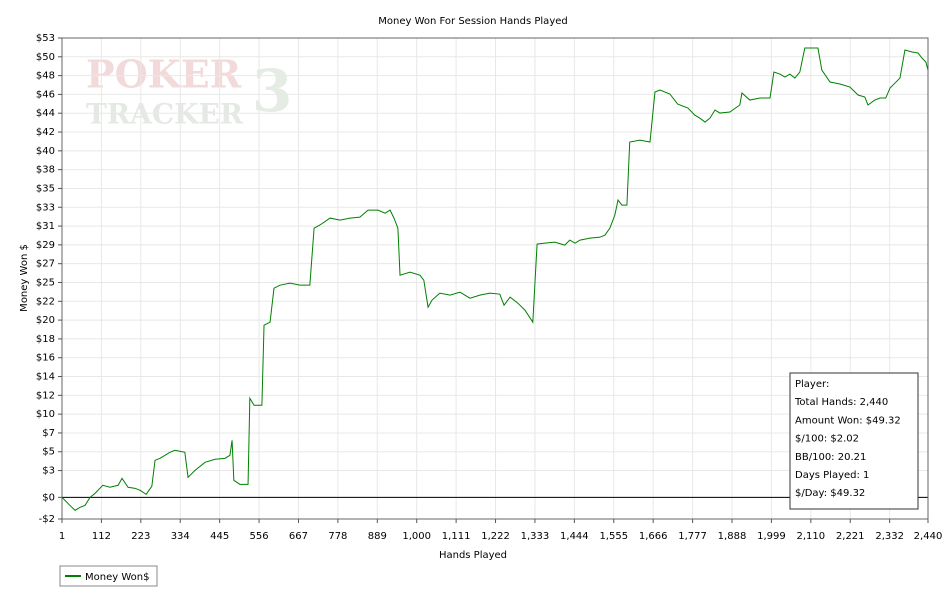  Describe the element at coordinates (473, 555) in the screenshot. I see `x-axis-label: Hands Played` at that location.